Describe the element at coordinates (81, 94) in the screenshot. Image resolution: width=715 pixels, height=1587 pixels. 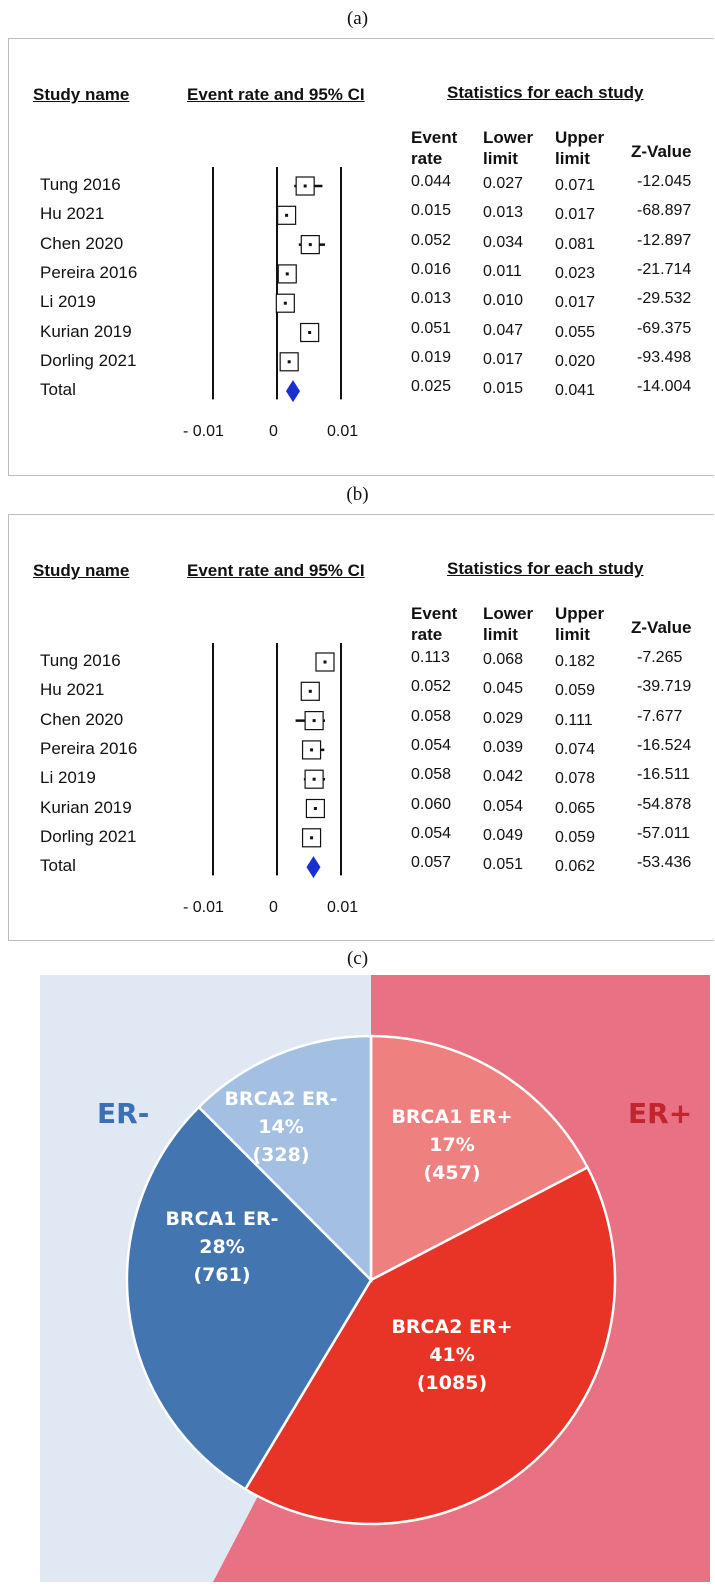
I see `study-name-header: Study name` at that location.